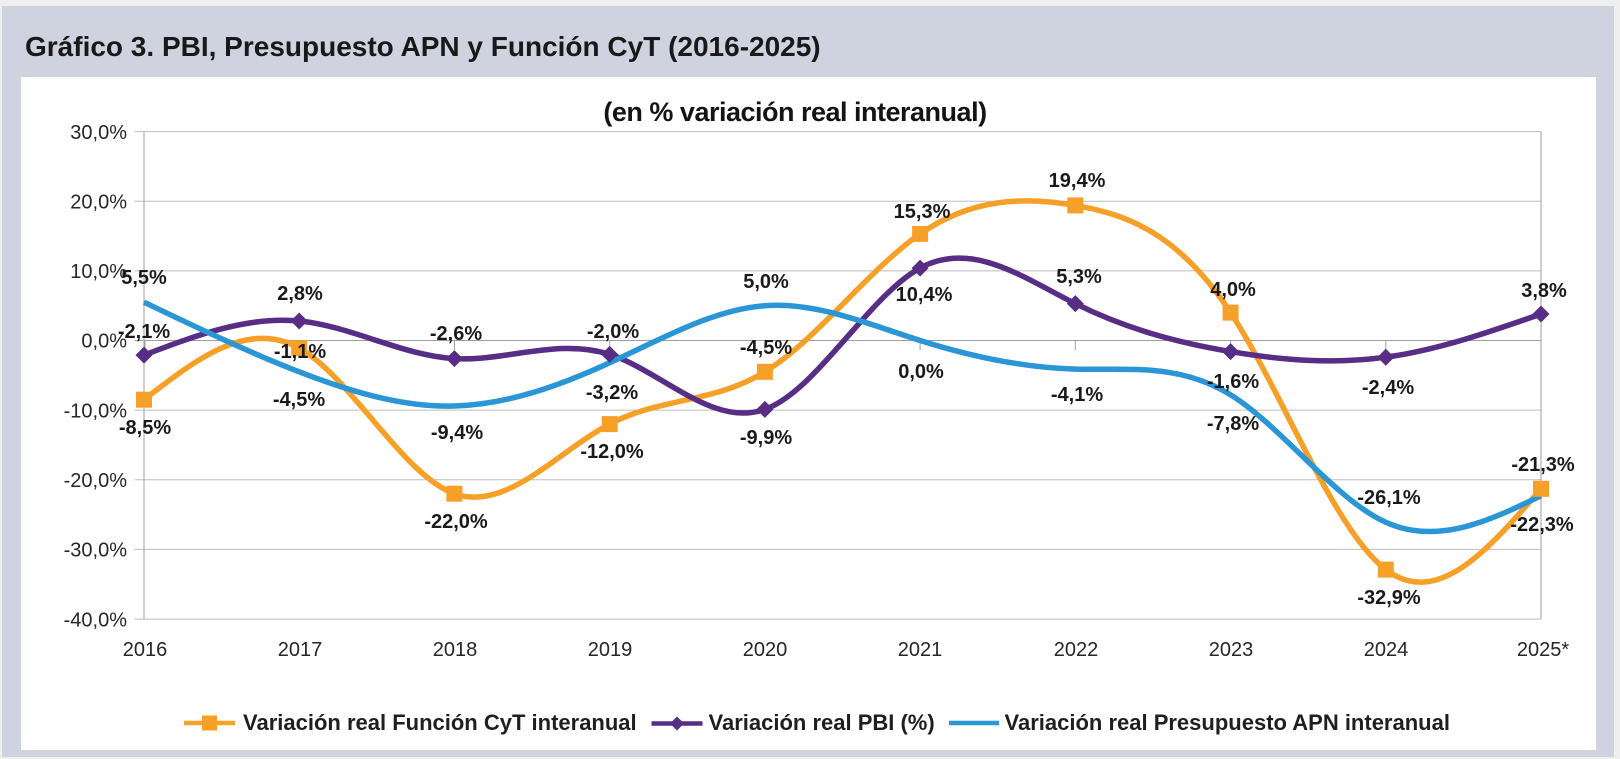 The height and width of the screenshot is (759, 1620). What do you see at coordinates (1233, 290) in the screenshot?
I see `svg-text: 4,0%` at bounding box center [1233, 290].